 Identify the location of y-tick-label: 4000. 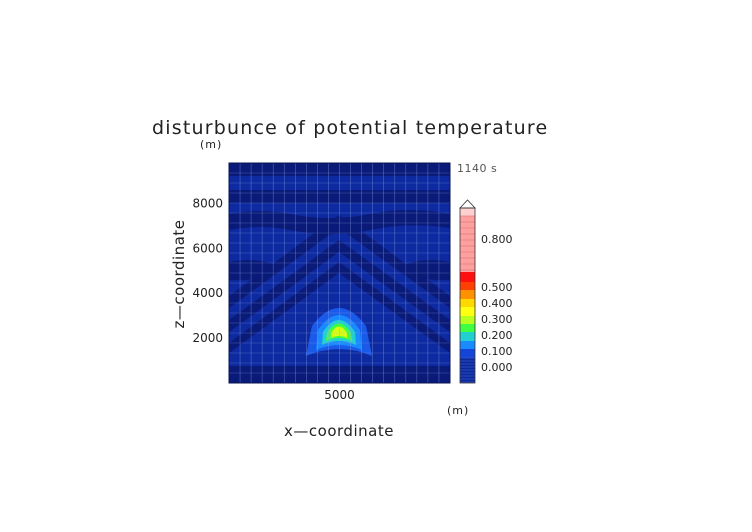
(207, 293).